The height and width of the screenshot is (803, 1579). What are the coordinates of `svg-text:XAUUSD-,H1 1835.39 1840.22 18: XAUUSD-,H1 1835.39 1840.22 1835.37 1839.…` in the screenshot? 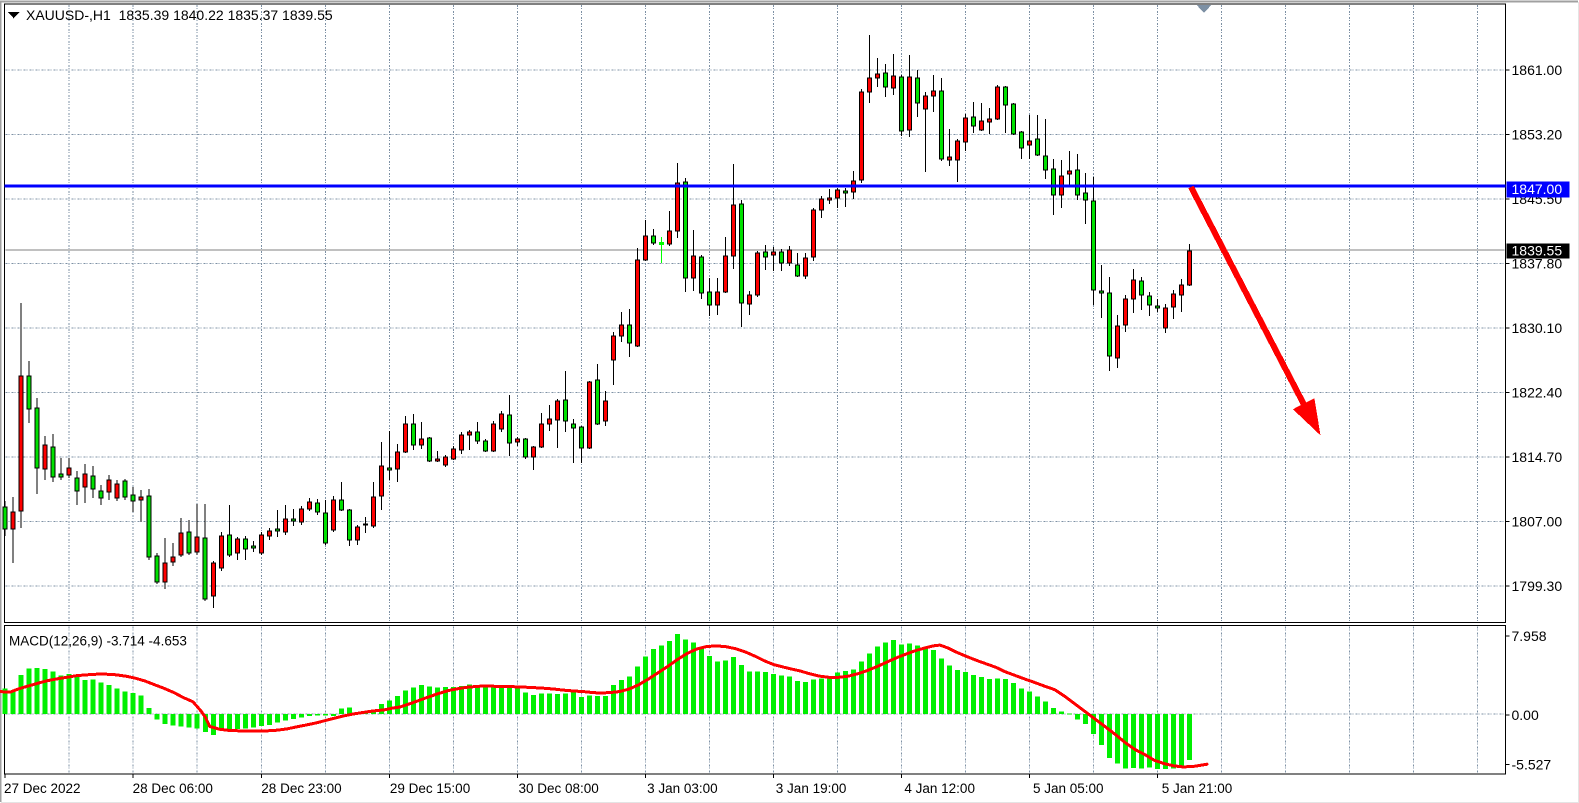 It's located at (179, 15).